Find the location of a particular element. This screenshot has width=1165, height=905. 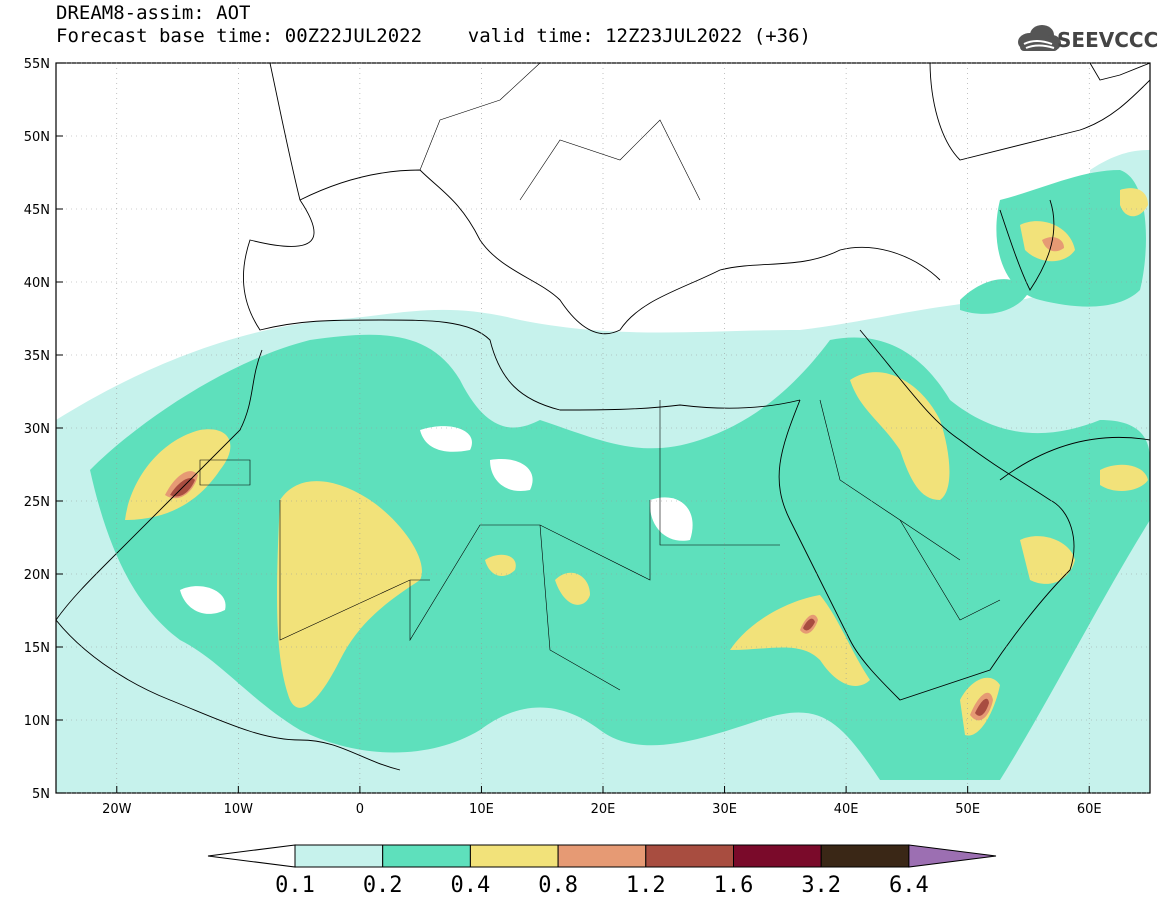

map-title: DREAM8-assim: AOT is located at coordinates (153, 13).